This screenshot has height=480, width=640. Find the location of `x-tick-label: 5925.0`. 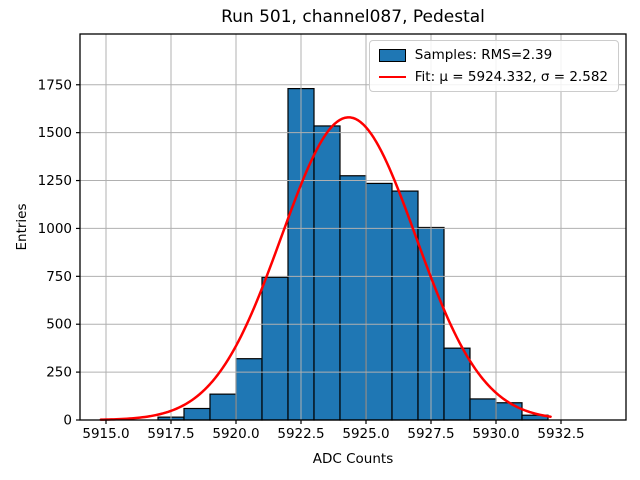

x-tick-label: 5925.0 is located at coordinates (365, 434).